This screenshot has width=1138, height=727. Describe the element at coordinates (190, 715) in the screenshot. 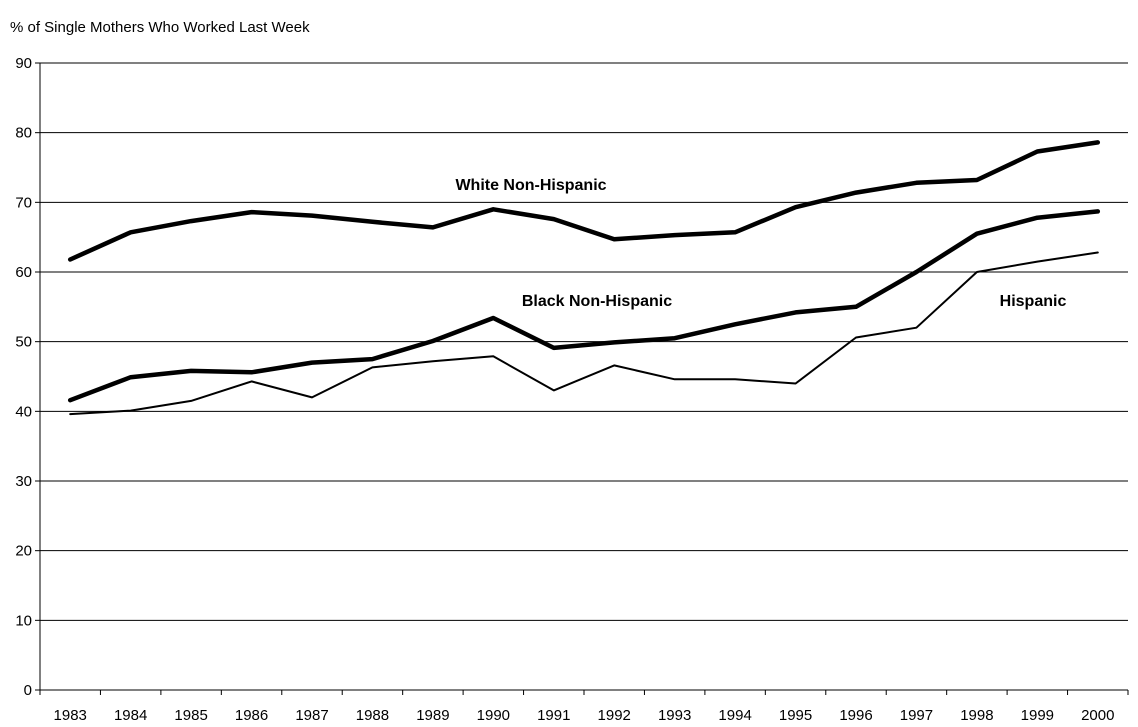

I see `x-tick-label-1985: 1985` at that location.